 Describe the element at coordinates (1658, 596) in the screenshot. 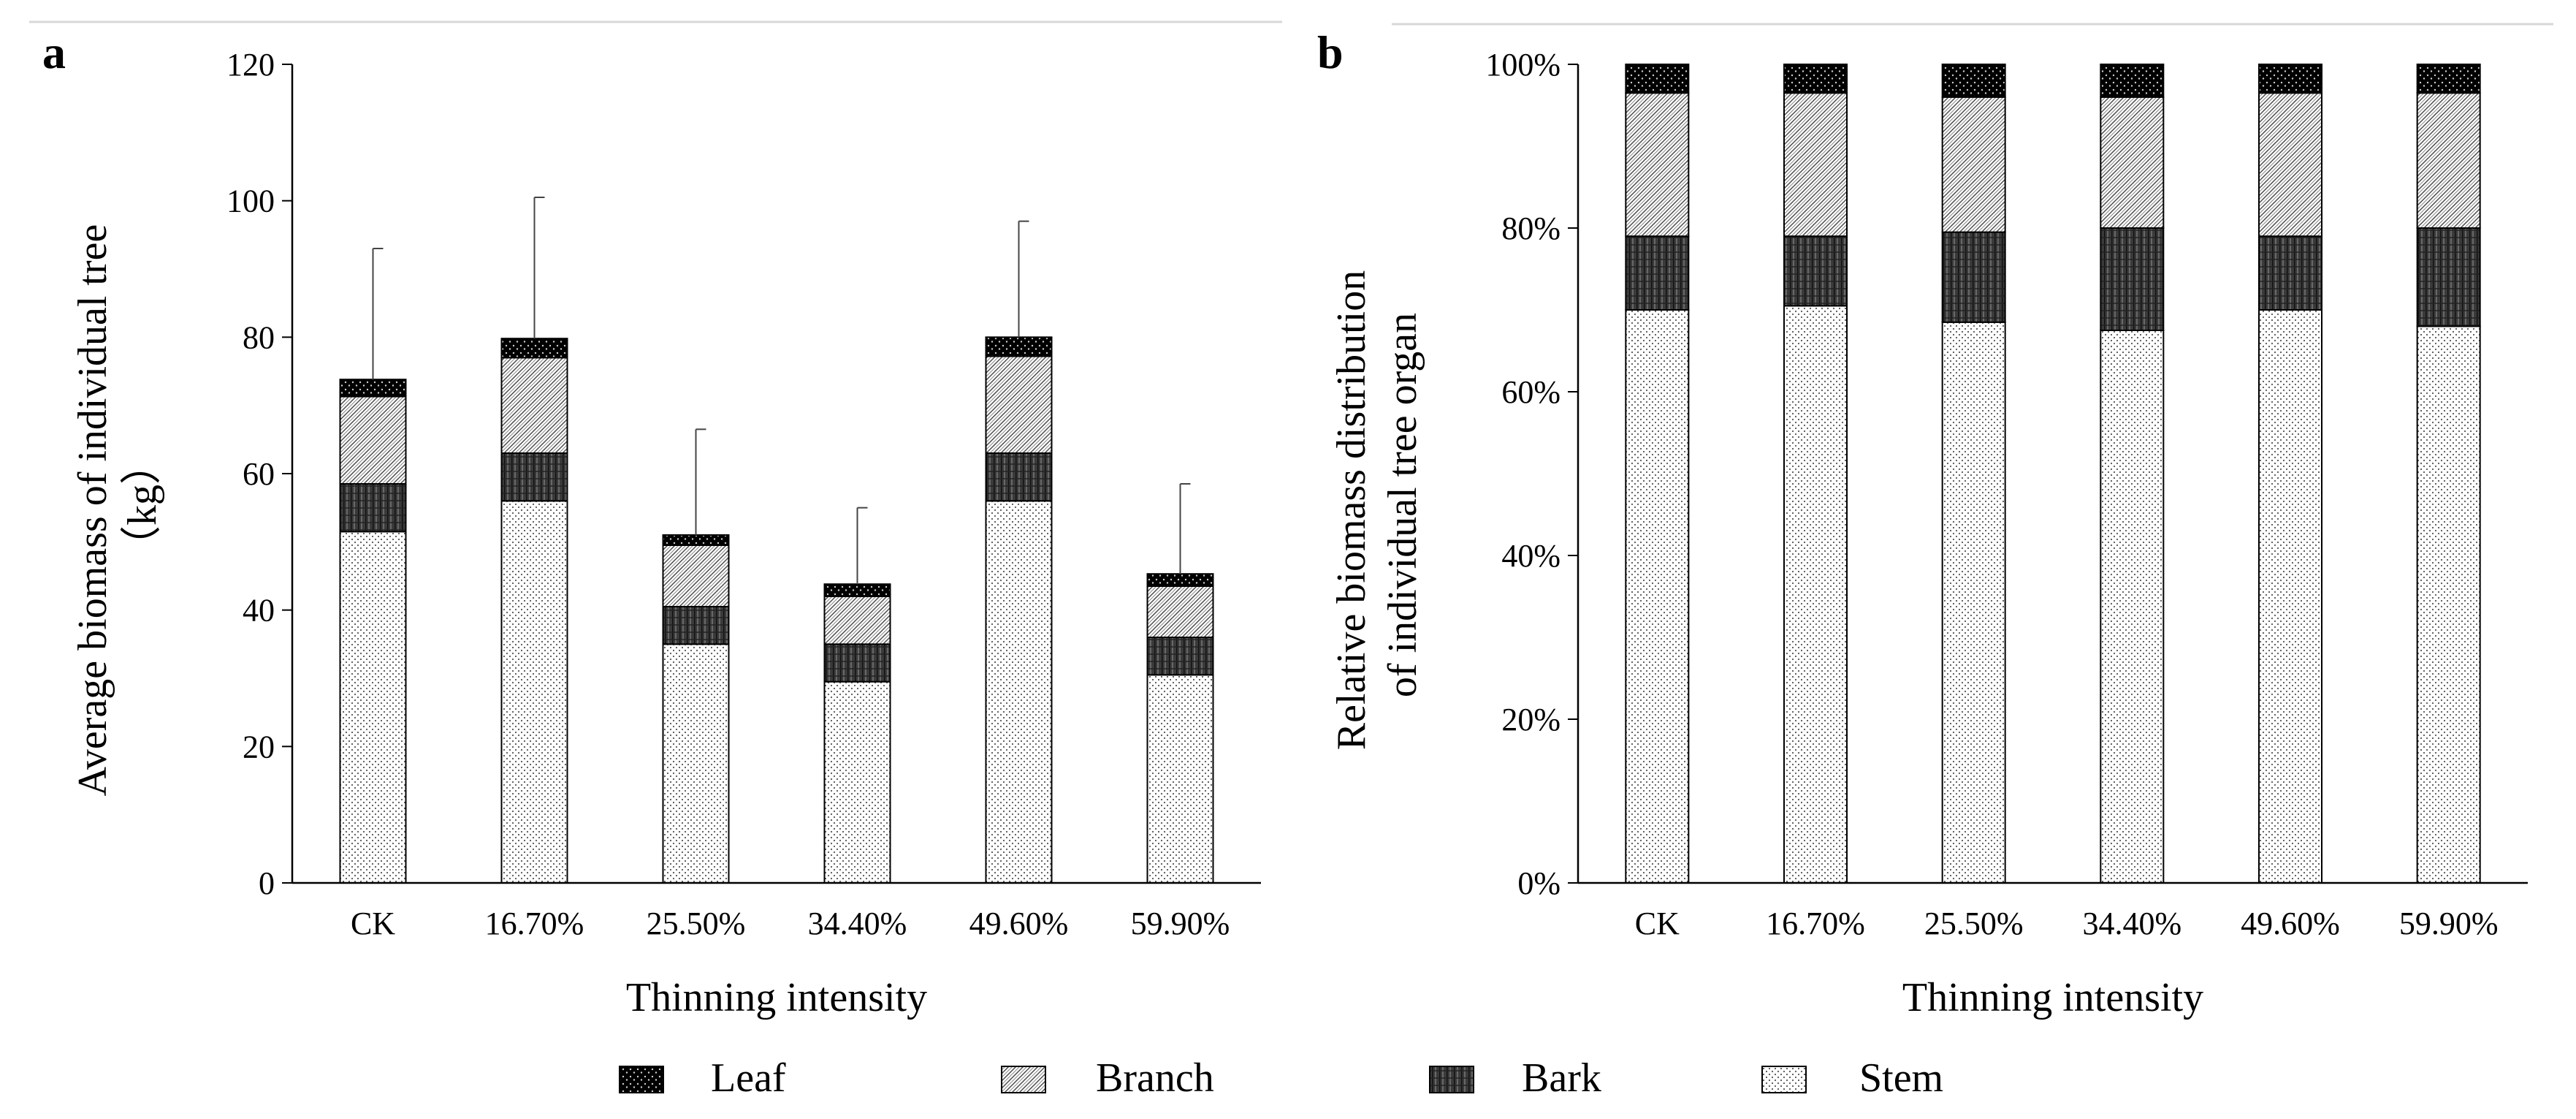

I see `panel-b-bar-ck-stem` at that location.